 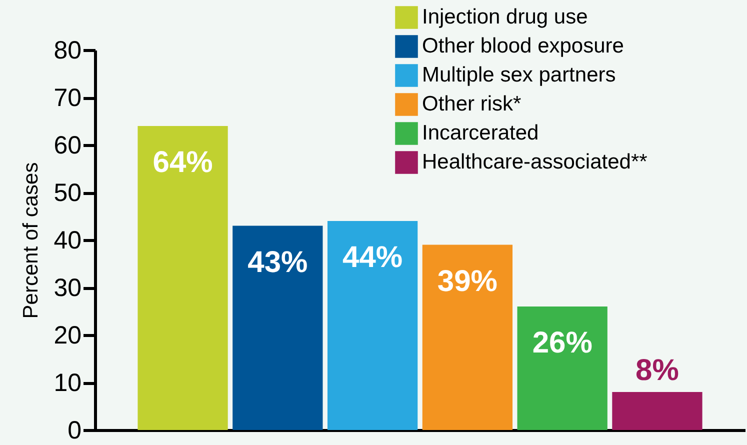 I want to click on legend-label: Other blood exposure, so click(x=523, y=46).